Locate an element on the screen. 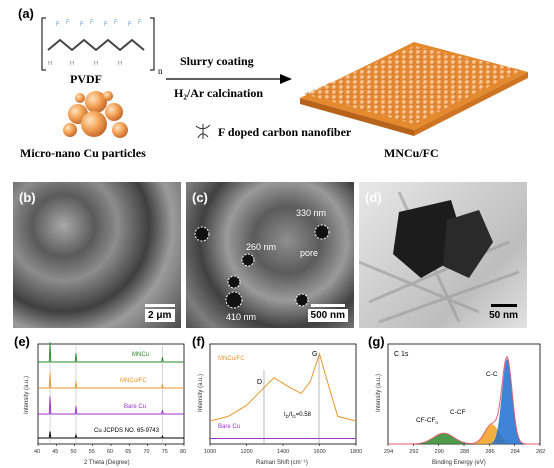  panel-label-e: (e) is located at coordinates (22, 341).